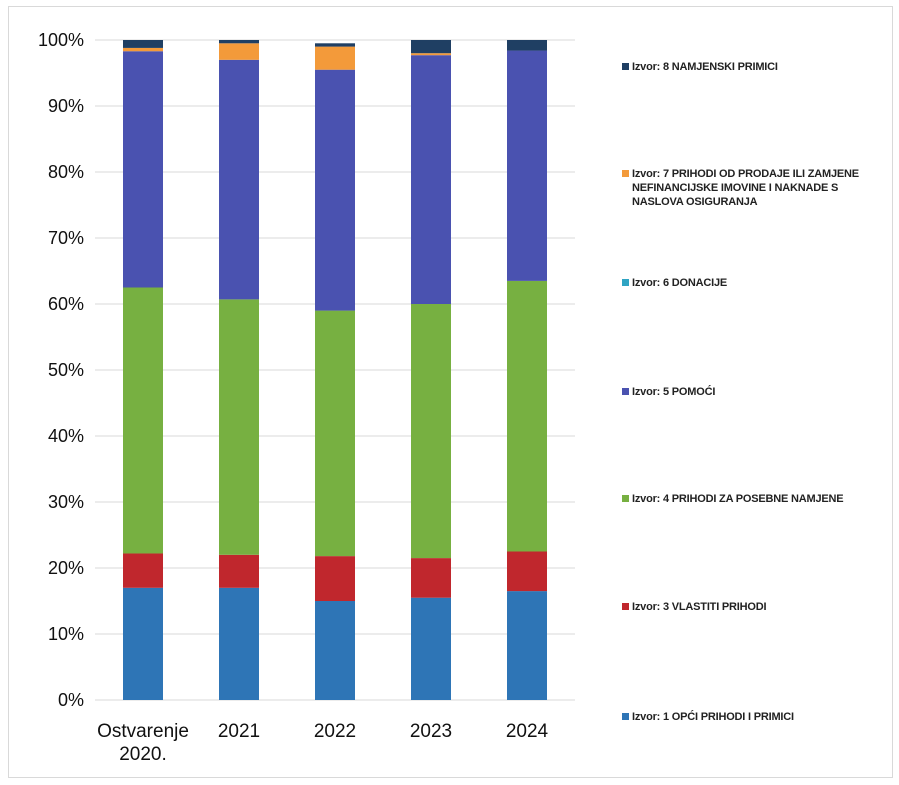 This screenshot has width=899, height=785. Describe the element at coordinates (705, 67) in the screenshot. I see `legend-label: Izvor: 8 NAMJENSKI PRIMICI` at that location.